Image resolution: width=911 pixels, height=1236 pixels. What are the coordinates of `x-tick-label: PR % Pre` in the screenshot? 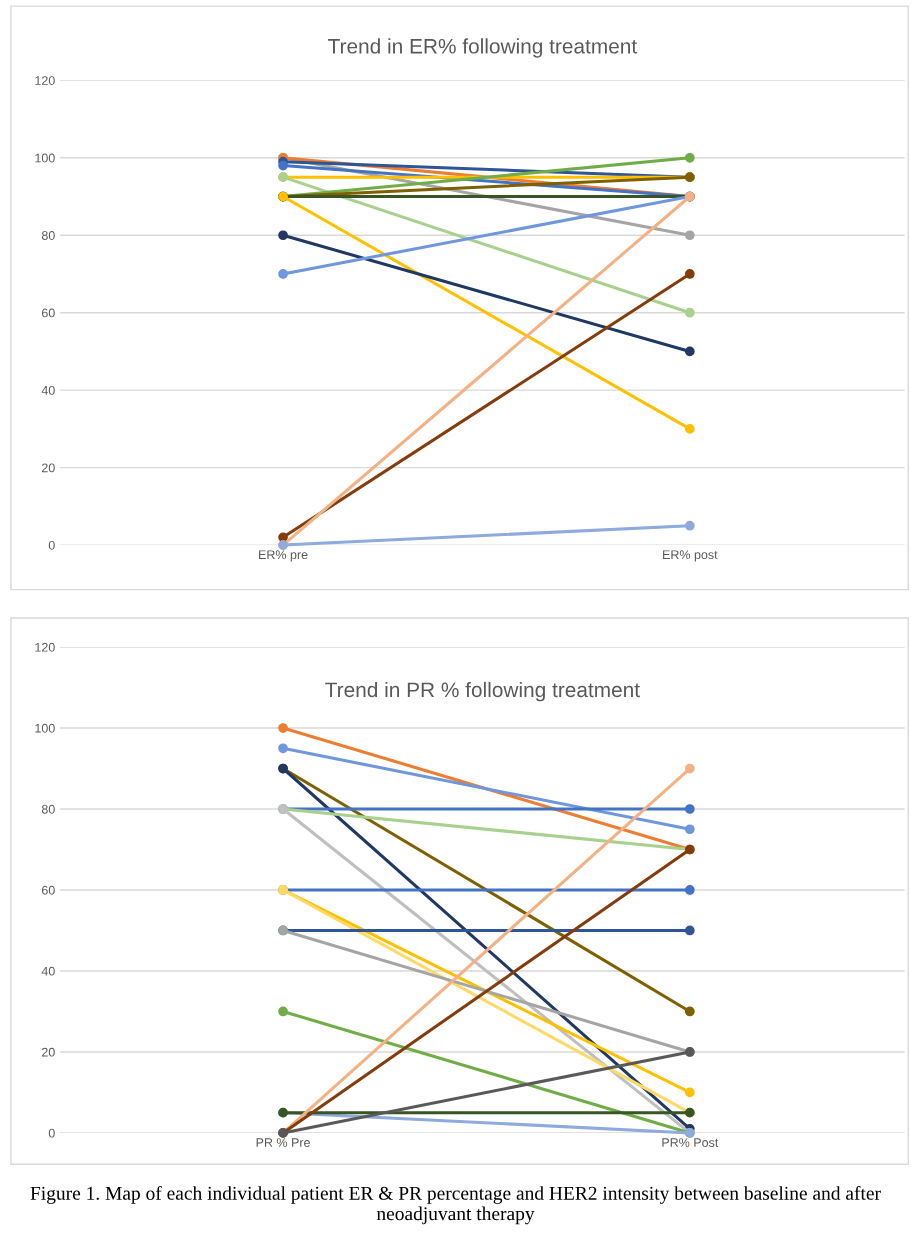 It's located at (283, 1142).